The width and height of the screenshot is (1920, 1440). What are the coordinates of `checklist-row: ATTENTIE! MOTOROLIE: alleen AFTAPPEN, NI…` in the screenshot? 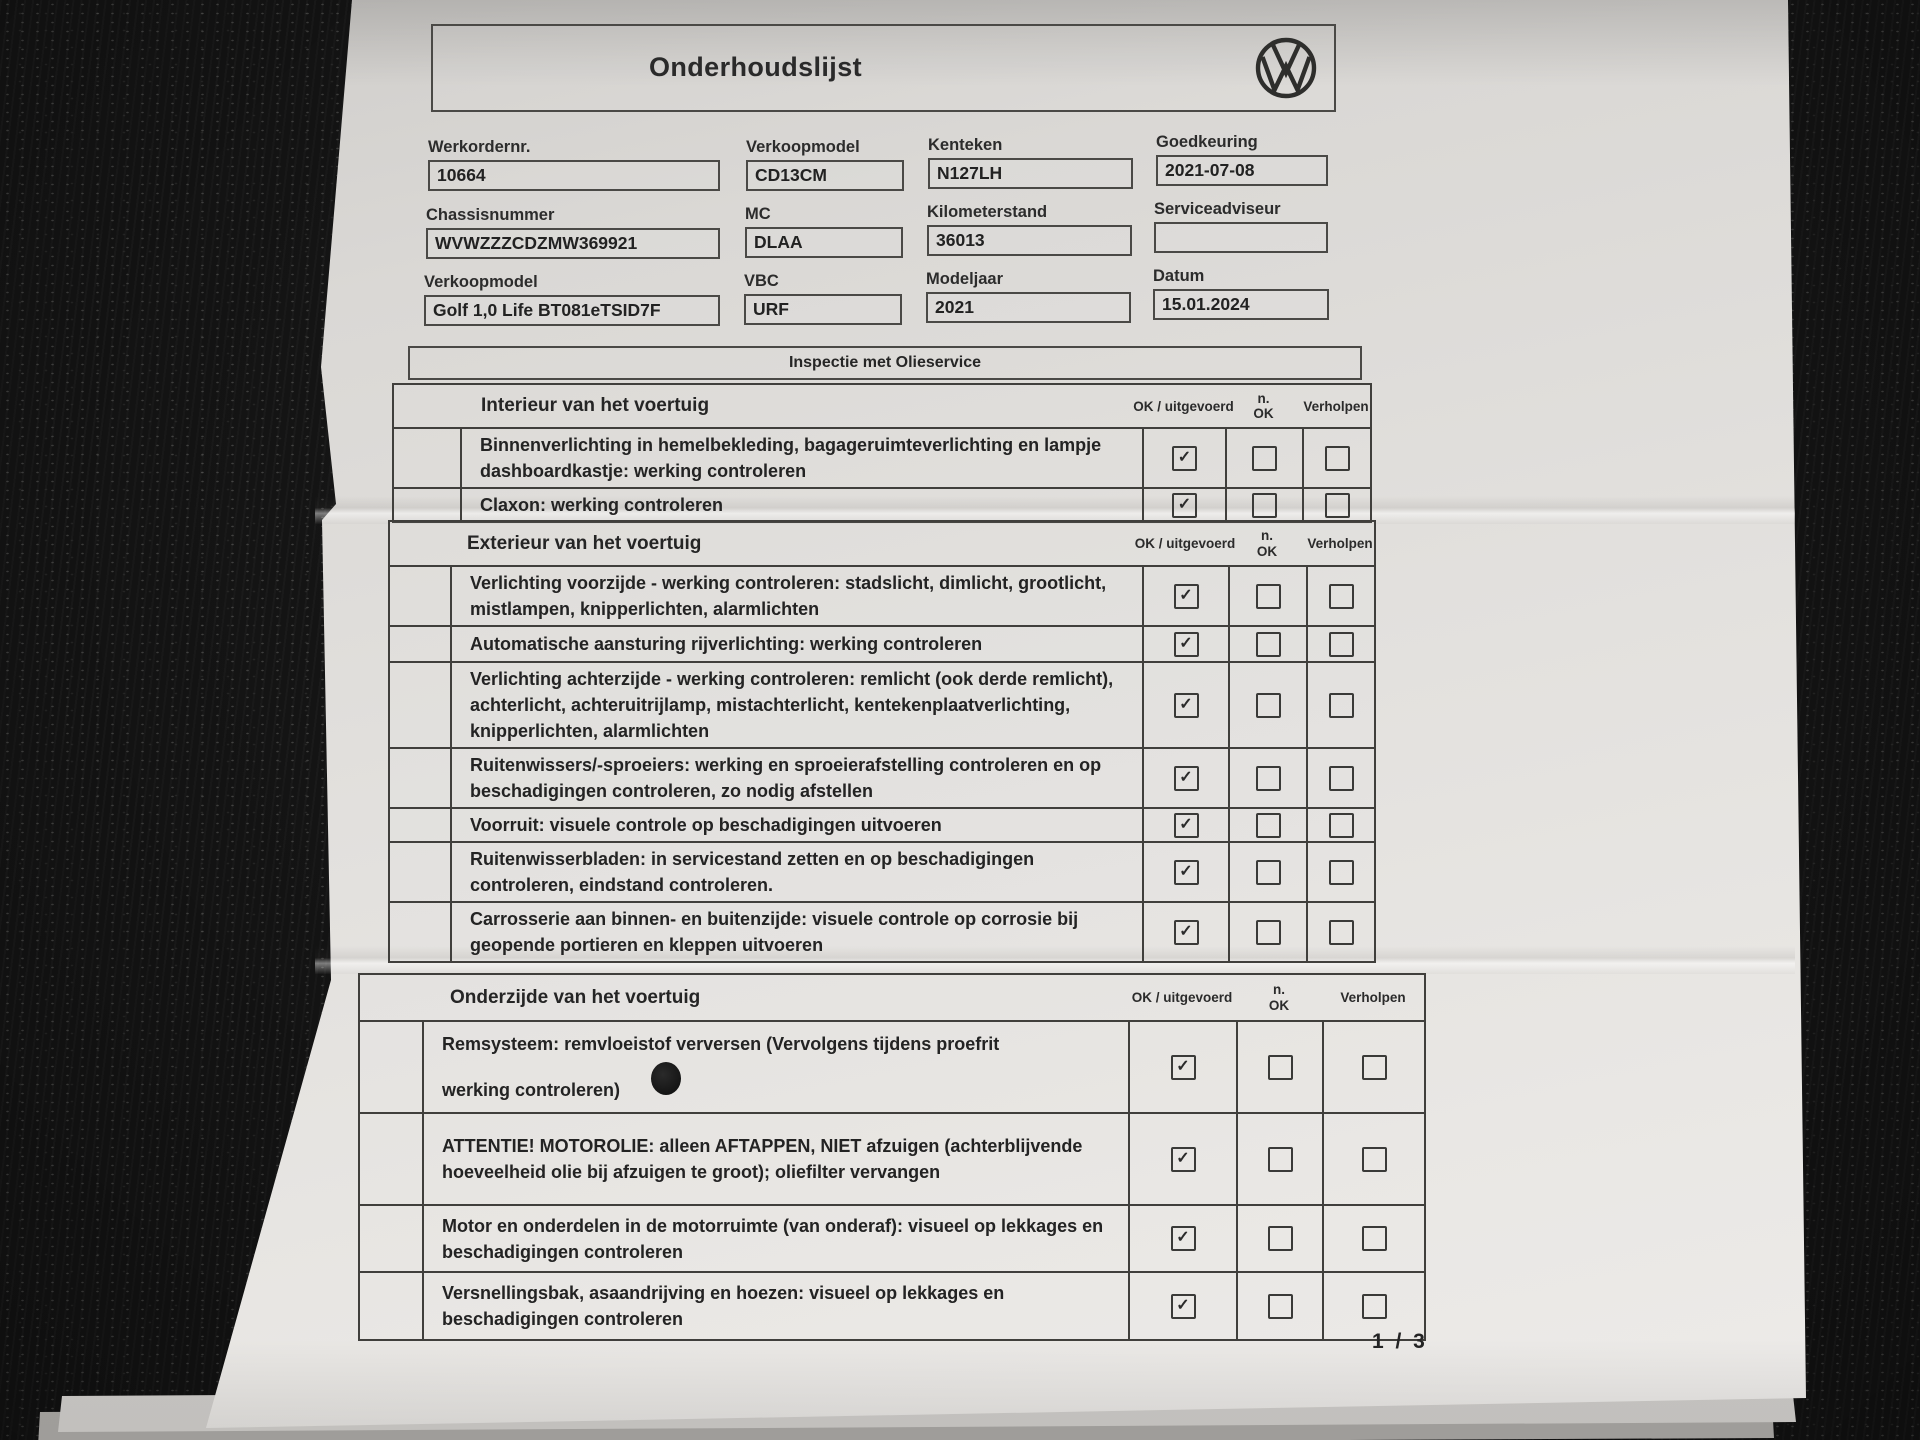 It's located at (892, 1158).